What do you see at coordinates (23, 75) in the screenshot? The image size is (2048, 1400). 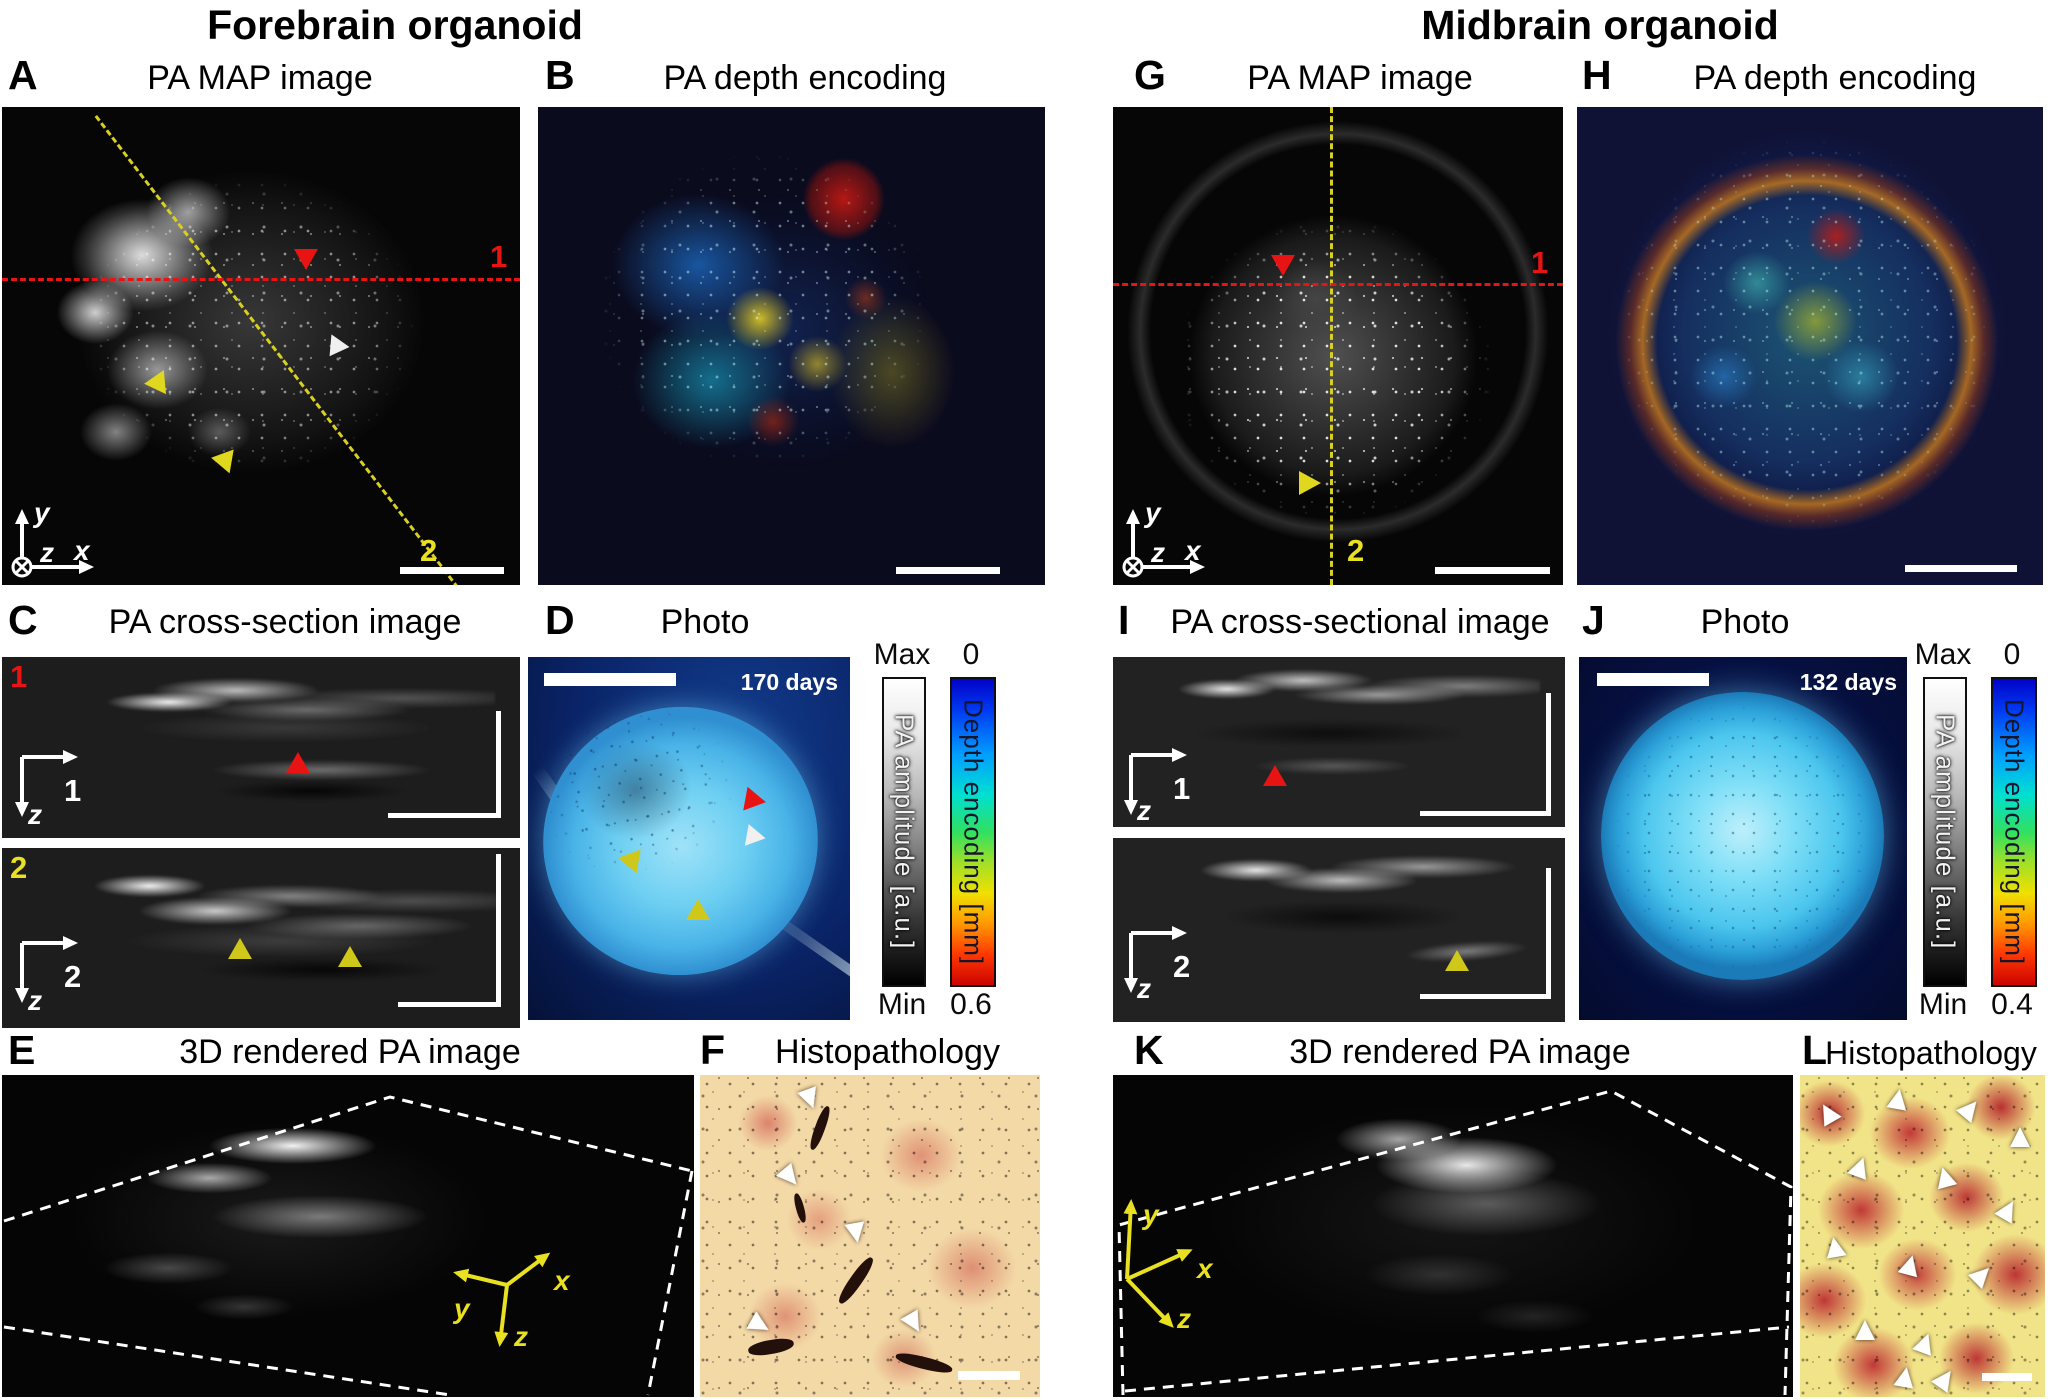 I see `panel-letter-A: A` at bounding box center [23, 75].